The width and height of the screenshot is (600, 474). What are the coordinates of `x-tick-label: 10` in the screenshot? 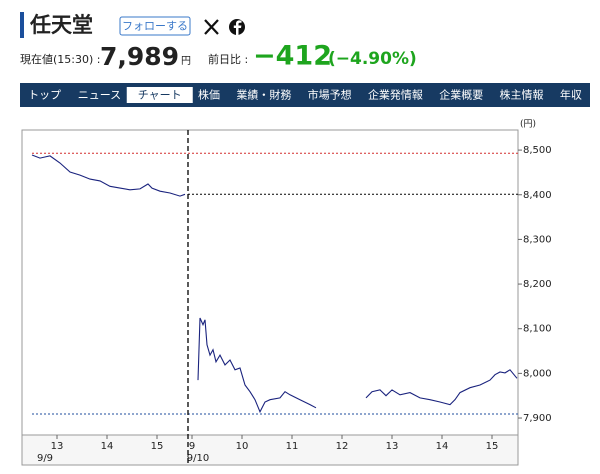 It's located at (242, 446).